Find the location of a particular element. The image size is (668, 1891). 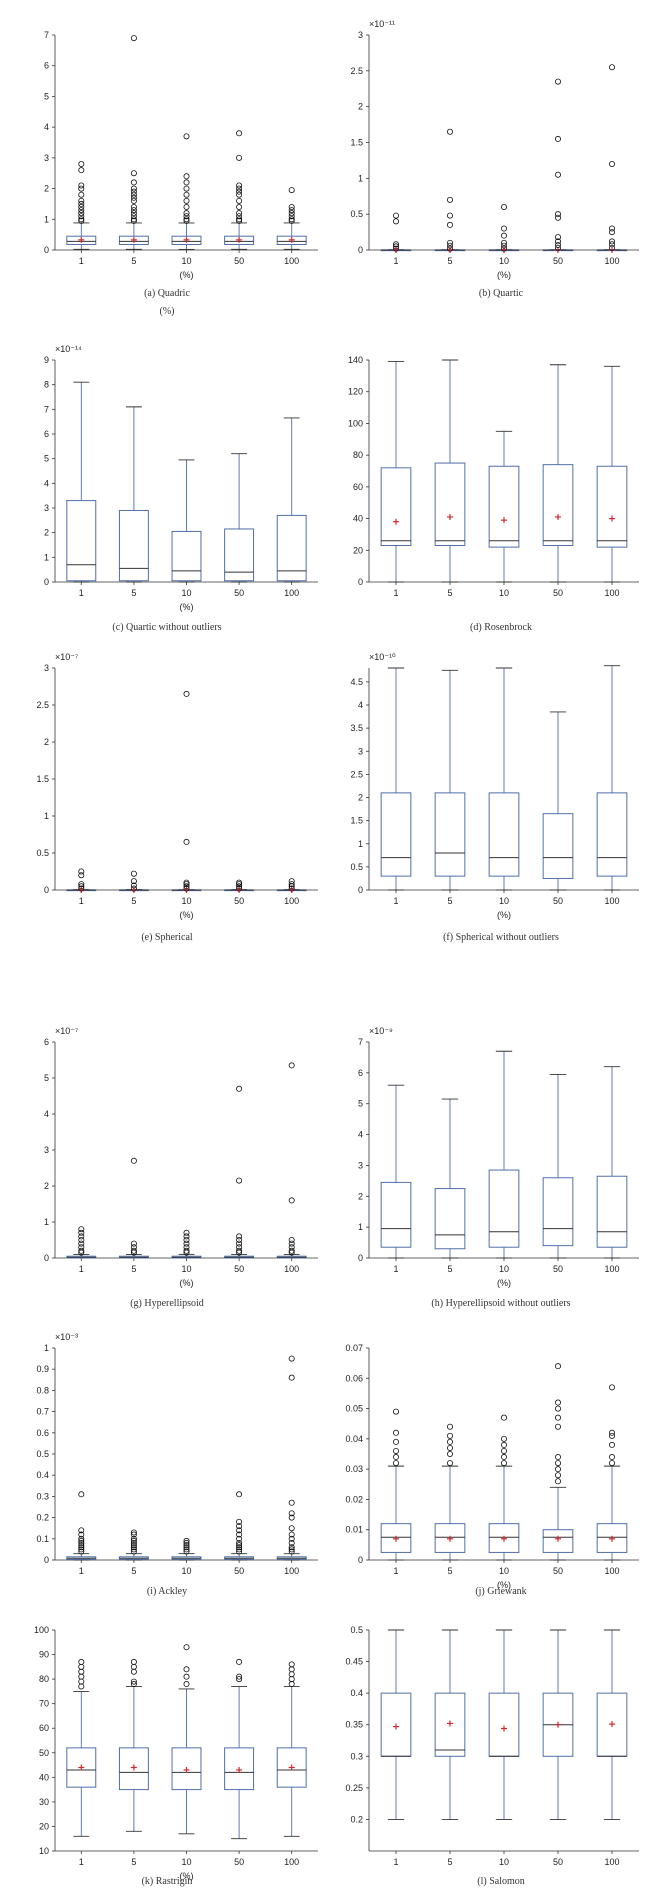

y-tick-label: 40 is located at coordinates (44, 1777).